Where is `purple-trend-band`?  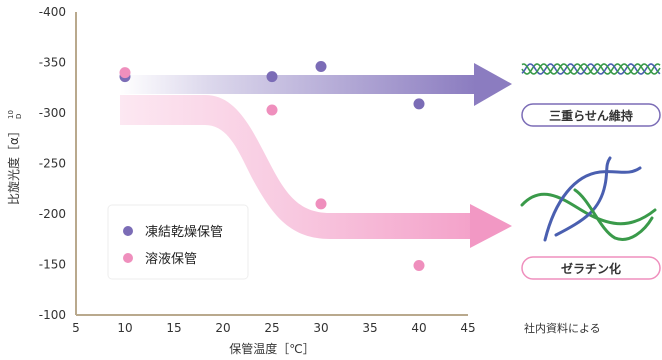
purple-trend-band is located at coordinates (298, 84).